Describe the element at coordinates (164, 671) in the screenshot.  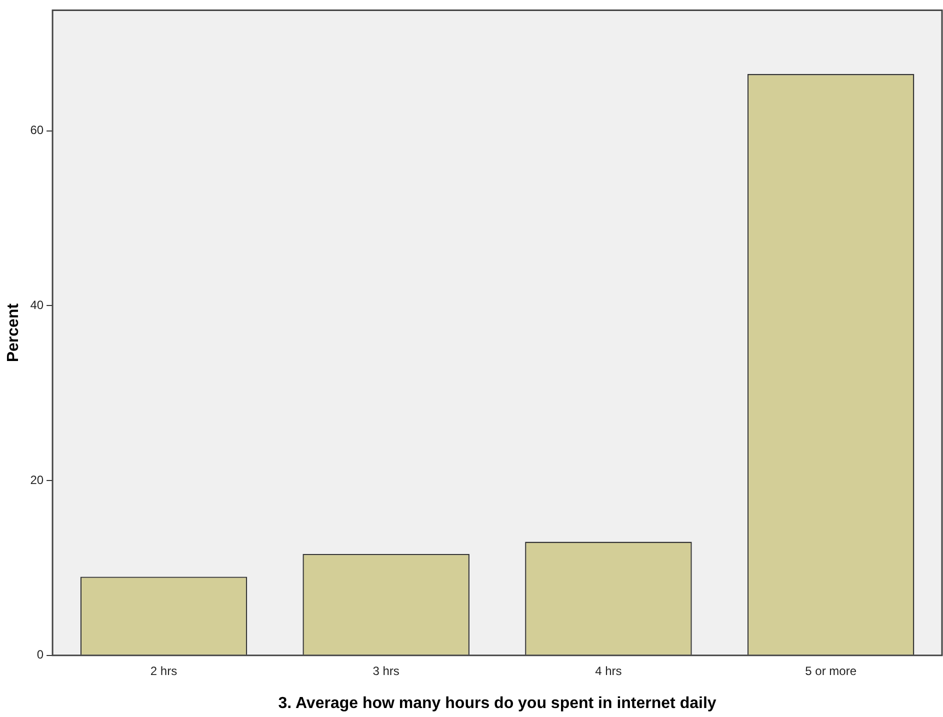
I see `x-tick-label: 2 hrs` at that location.